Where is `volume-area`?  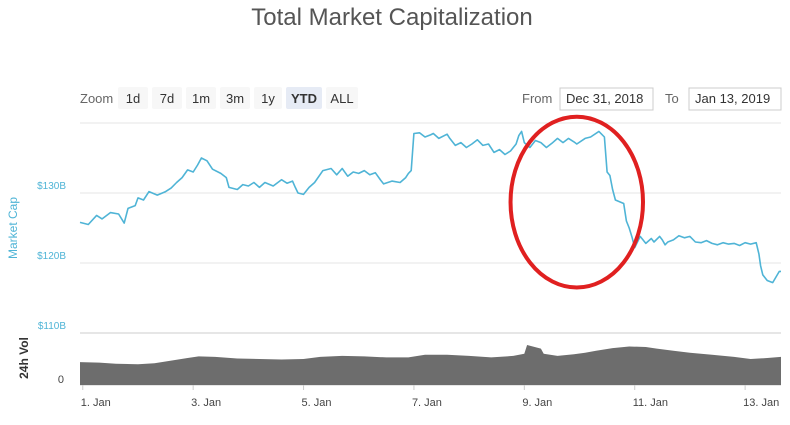 volume-area is located at coordinates (430, 365).